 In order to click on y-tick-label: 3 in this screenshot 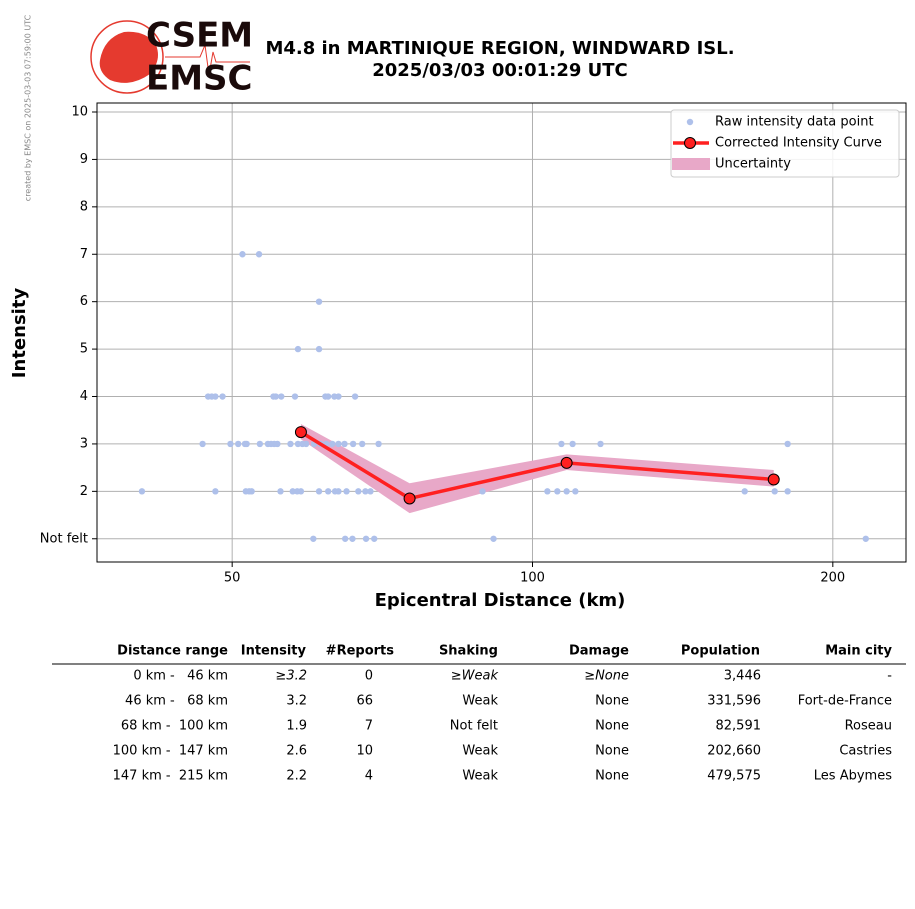, I will do `click(84, 443)`.